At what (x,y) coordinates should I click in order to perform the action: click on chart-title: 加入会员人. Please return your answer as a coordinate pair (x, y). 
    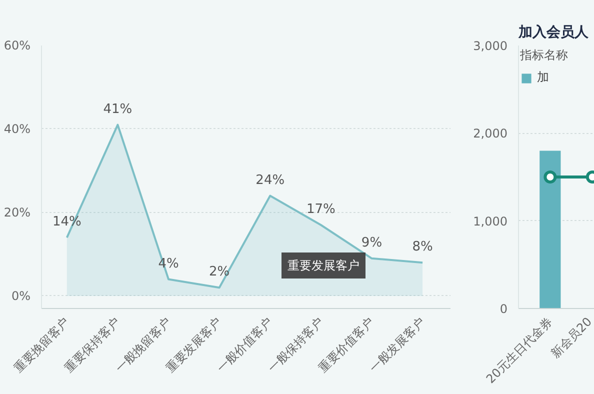
    Looking at the image, I should click on (554, 32).